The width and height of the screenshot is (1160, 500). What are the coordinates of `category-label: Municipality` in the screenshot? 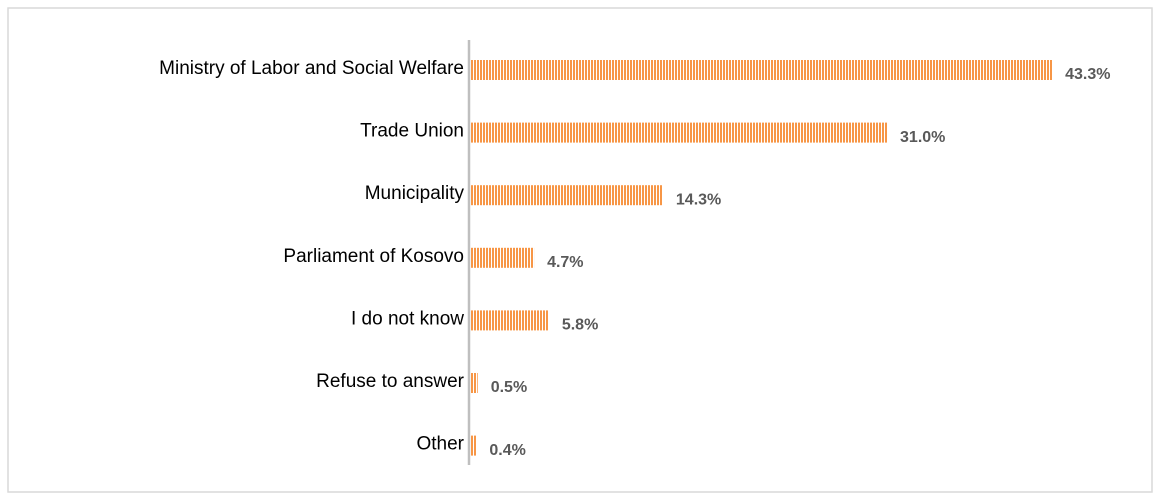 It's located at (415, 193).